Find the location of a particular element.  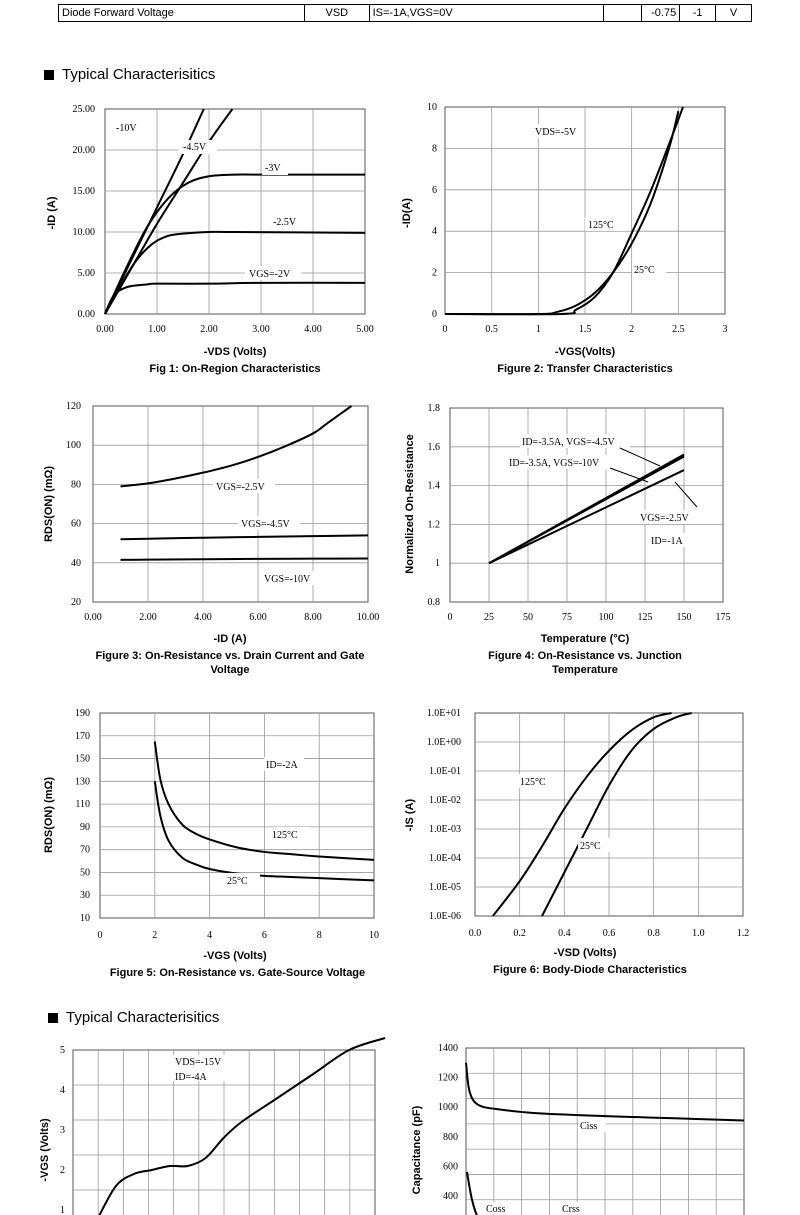

fig7-ytick-label: 4 is located at coordinates (62, 1090).